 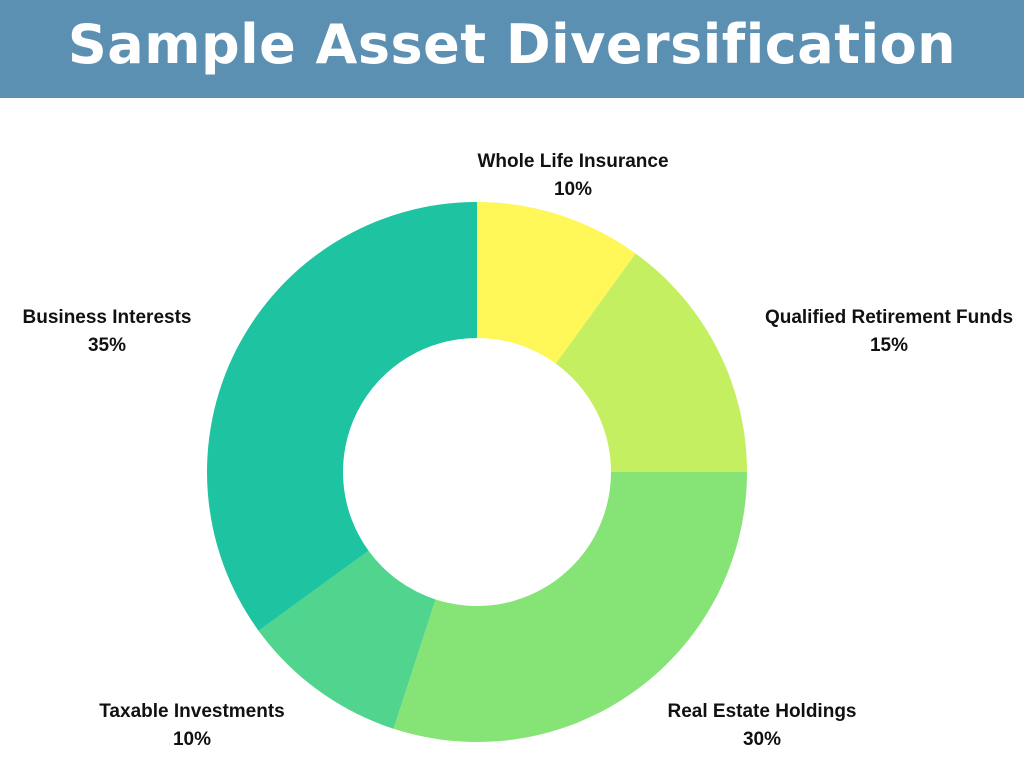 I want to click on title-banner: Sample Asset Diversification, so click(x=512, y=49).